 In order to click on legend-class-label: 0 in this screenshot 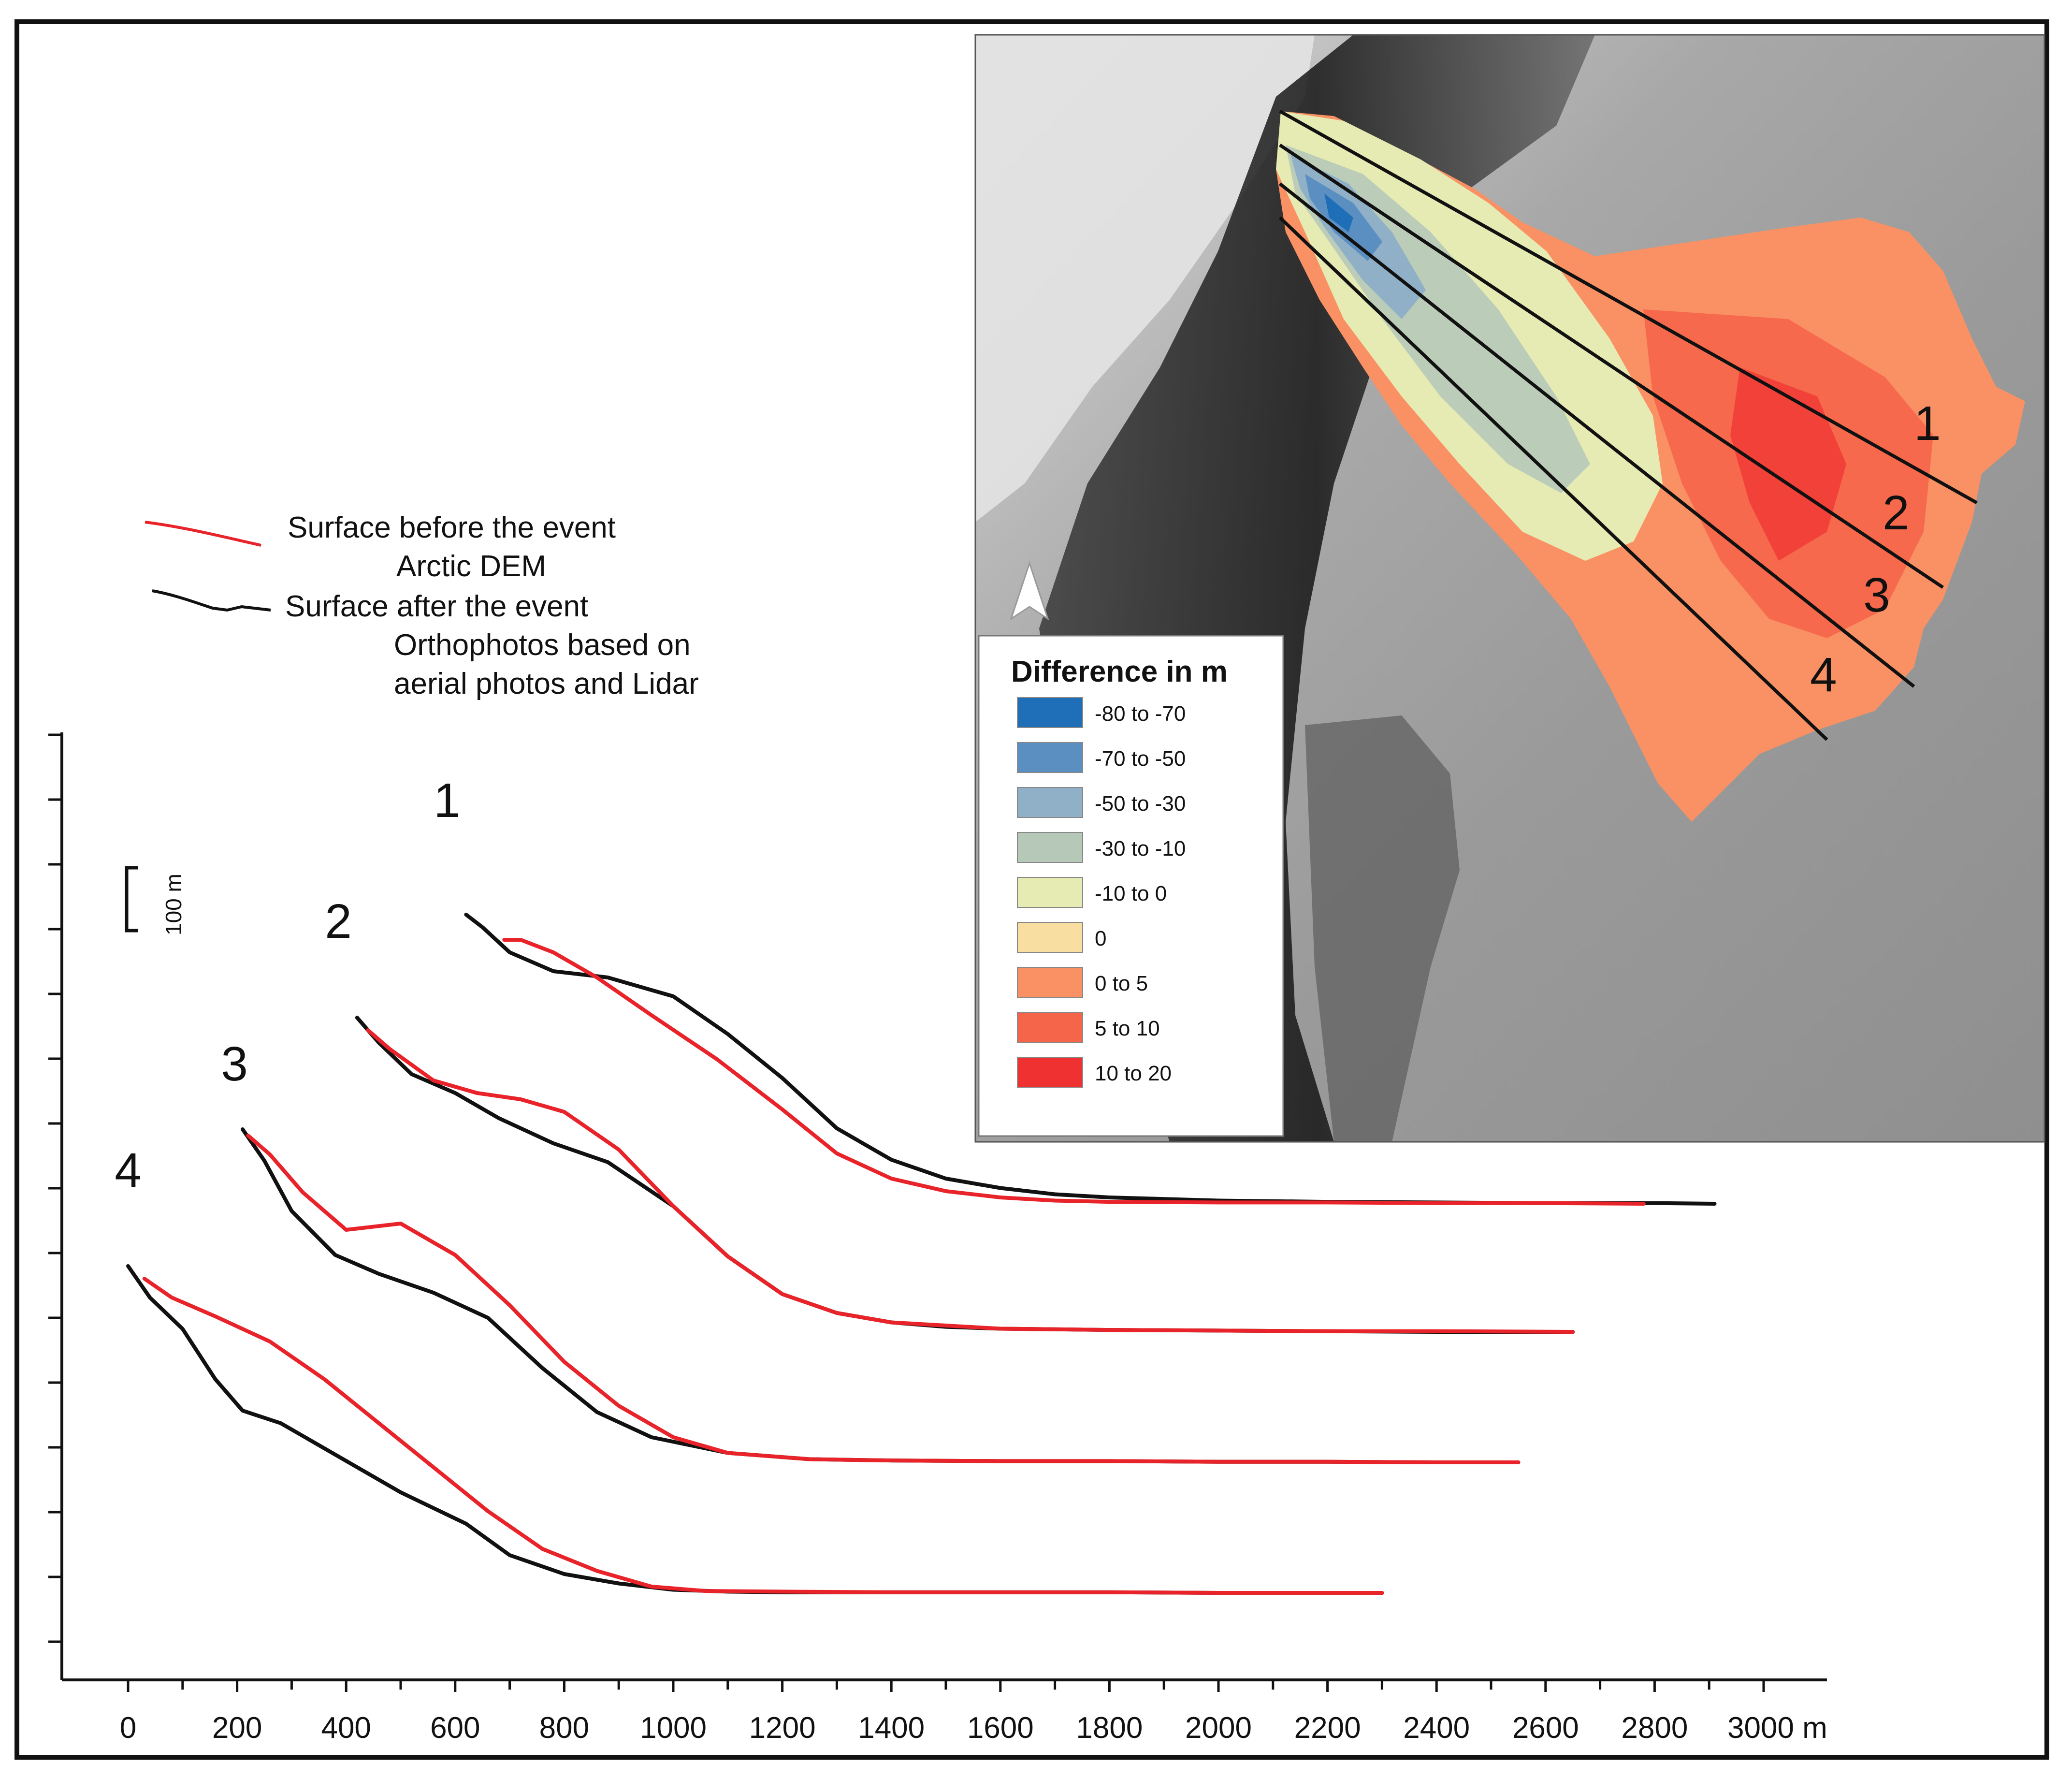, I will do `click(1100, 938)`.